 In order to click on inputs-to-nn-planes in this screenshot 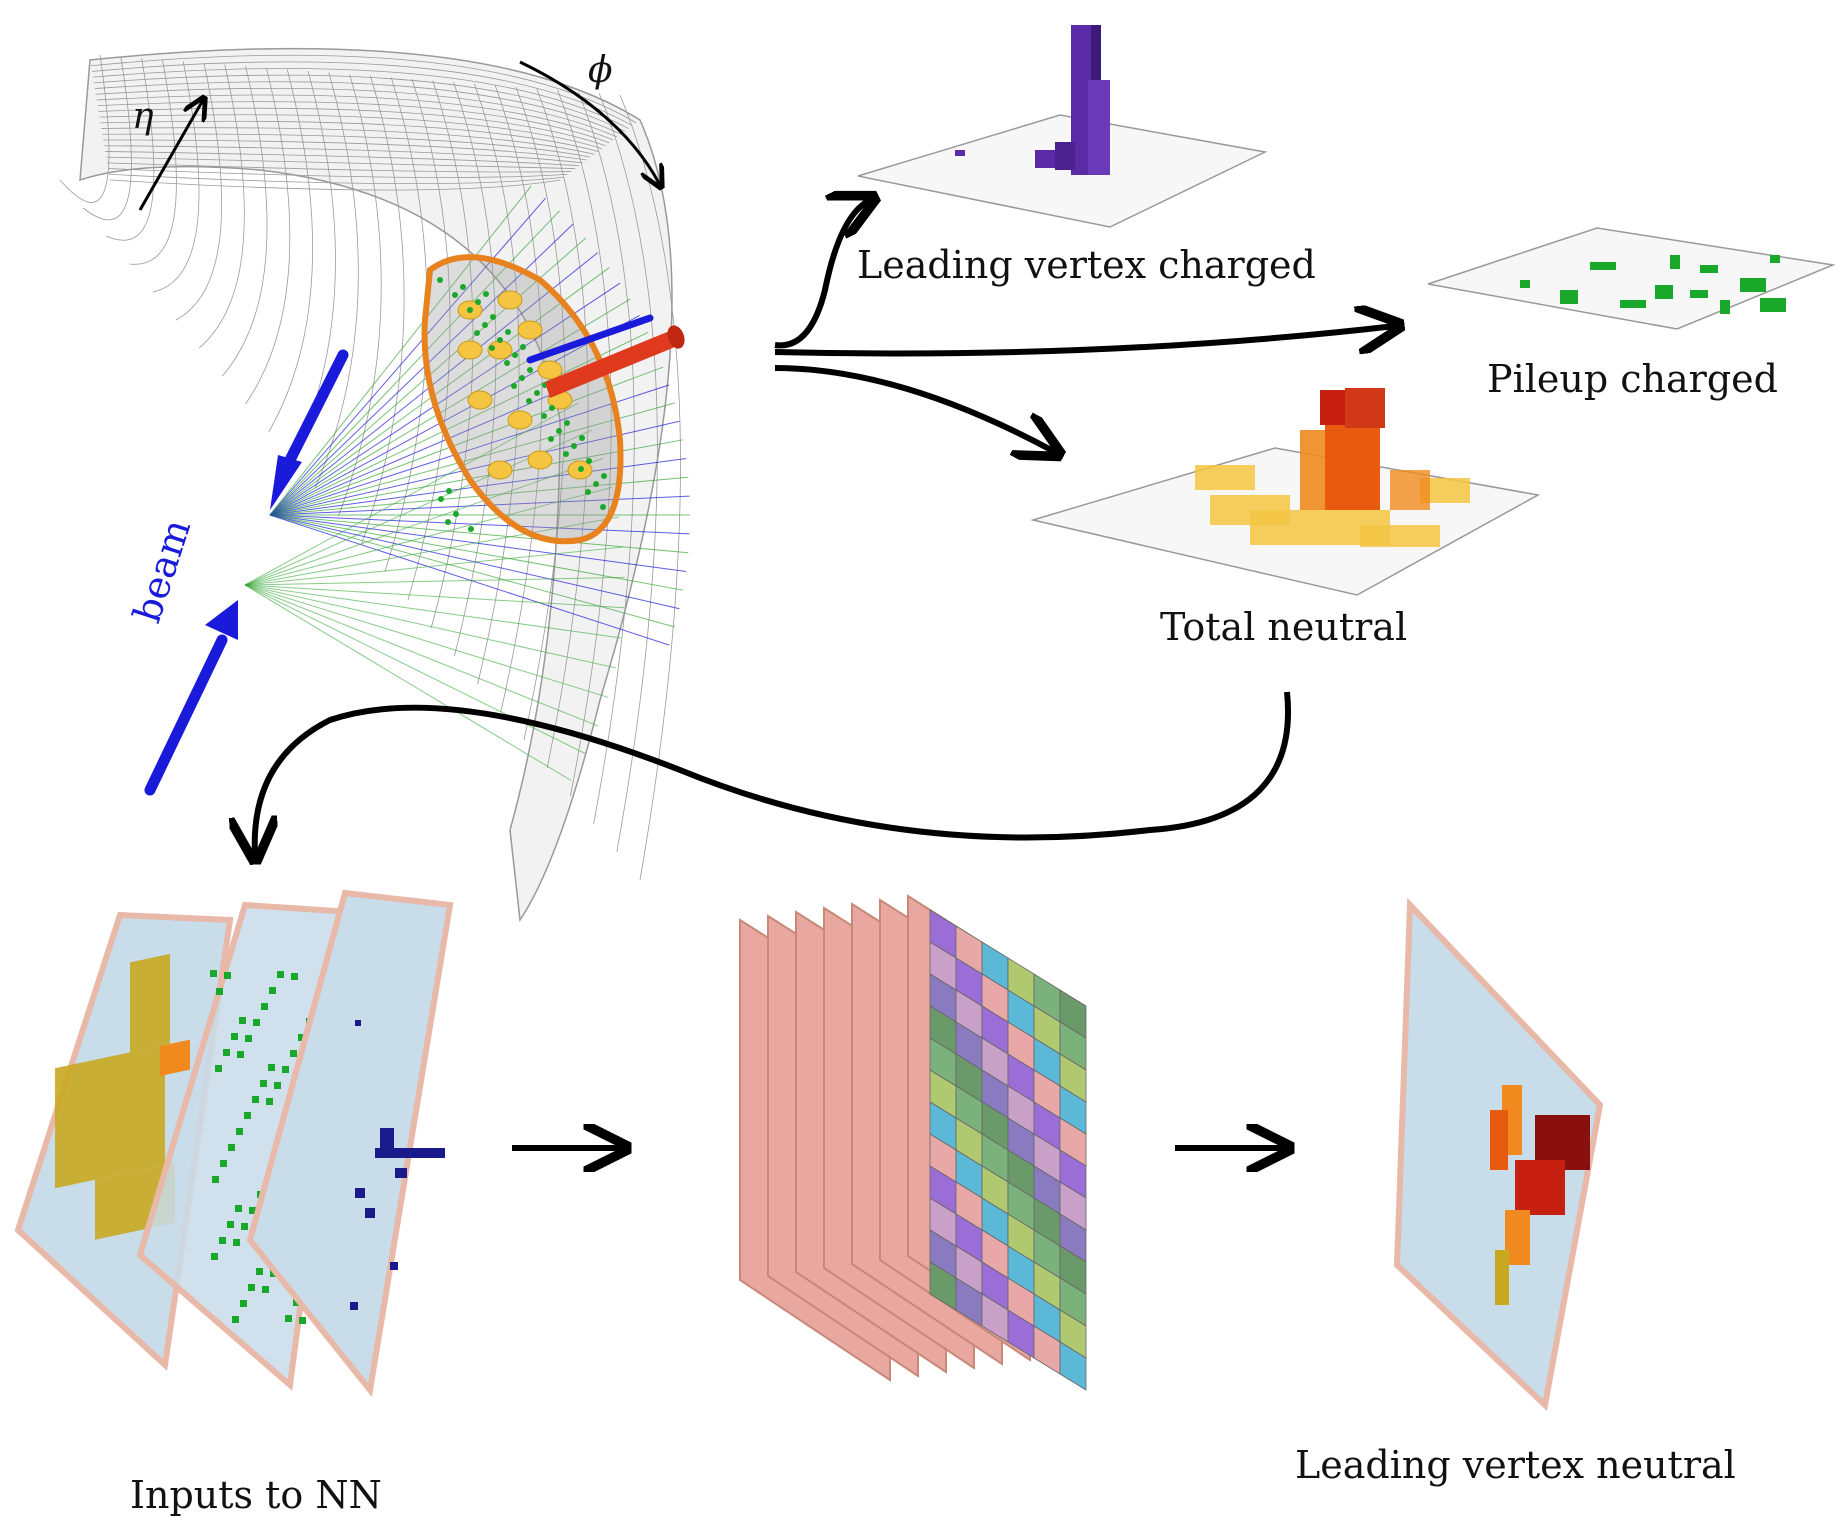, I will do `click(234, 1143)`.